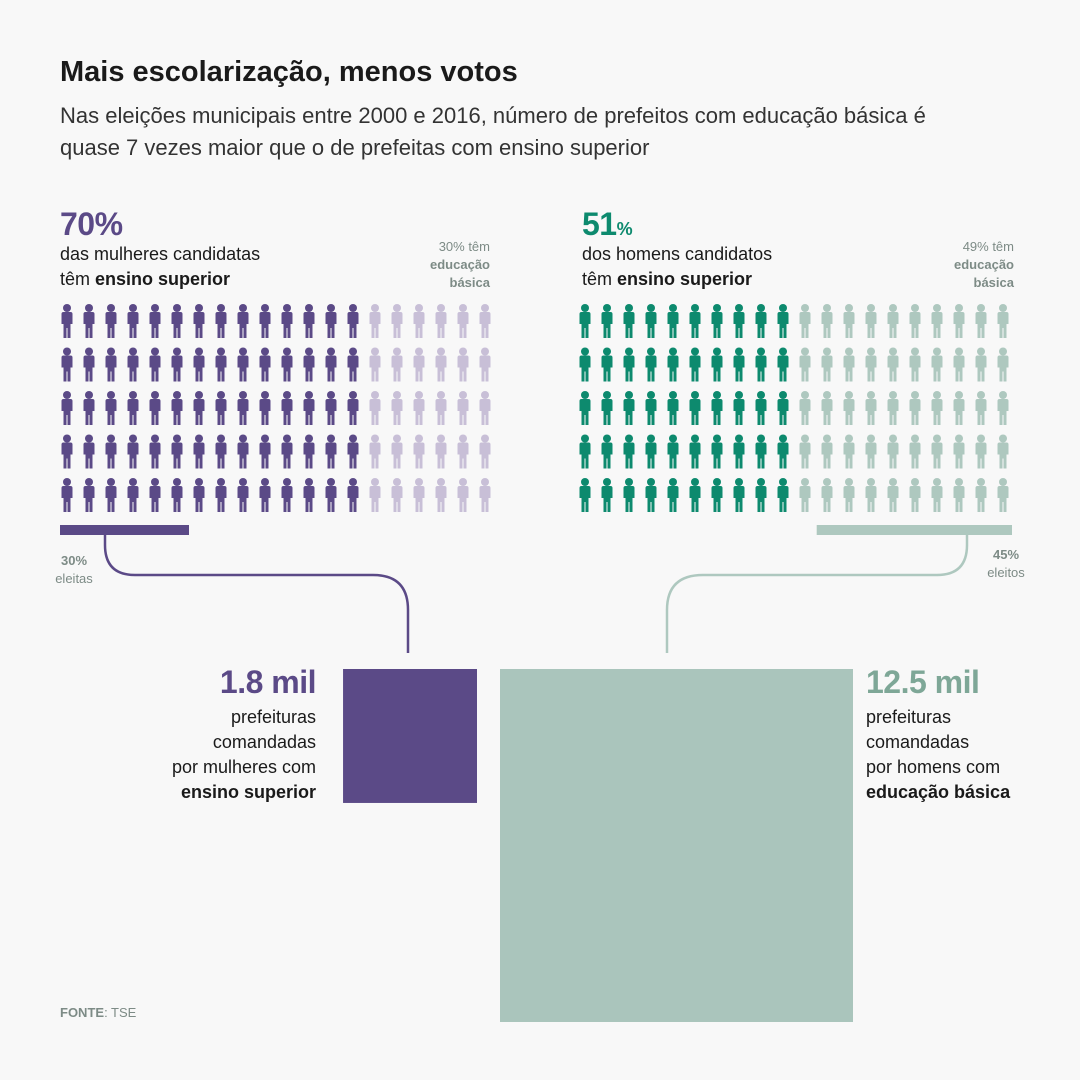  Describe the element at coordinates (923, 682) in the screenshot. I see `men-mayors-value: 12.5 mil` at that location.